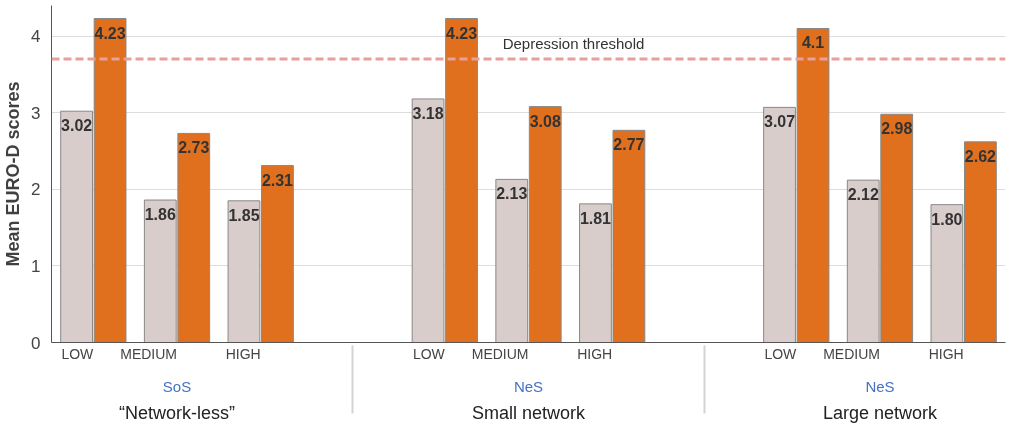  What do you see at coordinates (947, 219) in the screenshot?
I see `data-label: 1.80` at bounding box center [947, 219].